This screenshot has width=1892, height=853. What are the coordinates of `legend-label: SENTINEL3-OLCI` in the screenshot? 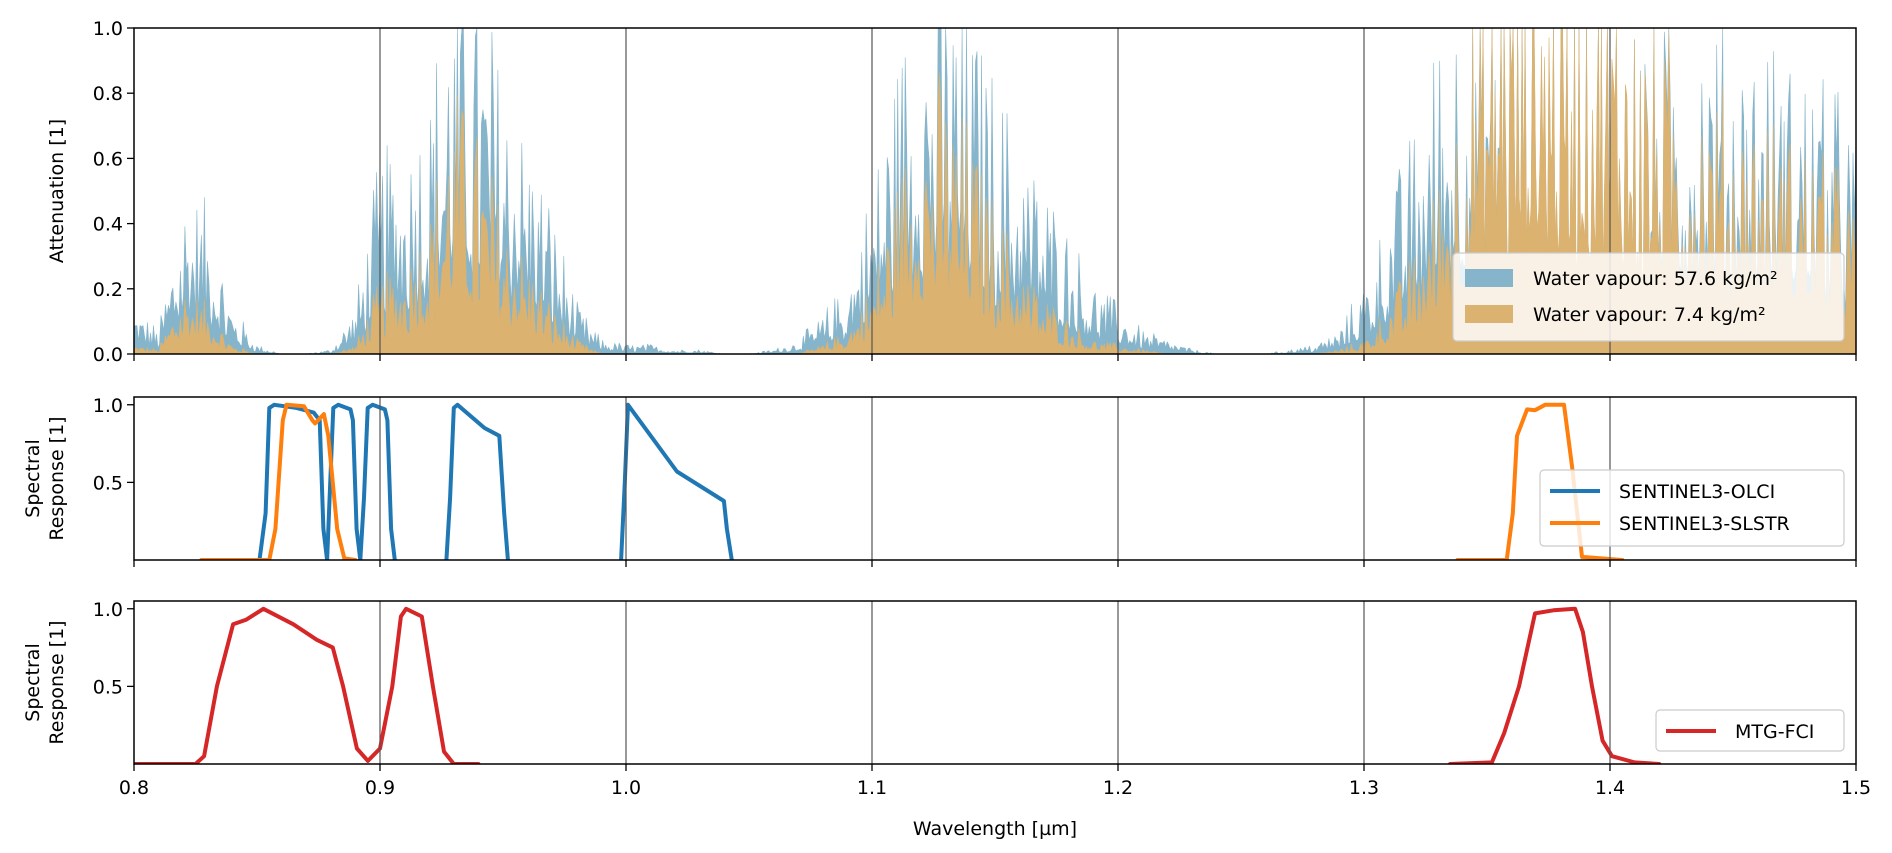 It's located at (1697, 492).